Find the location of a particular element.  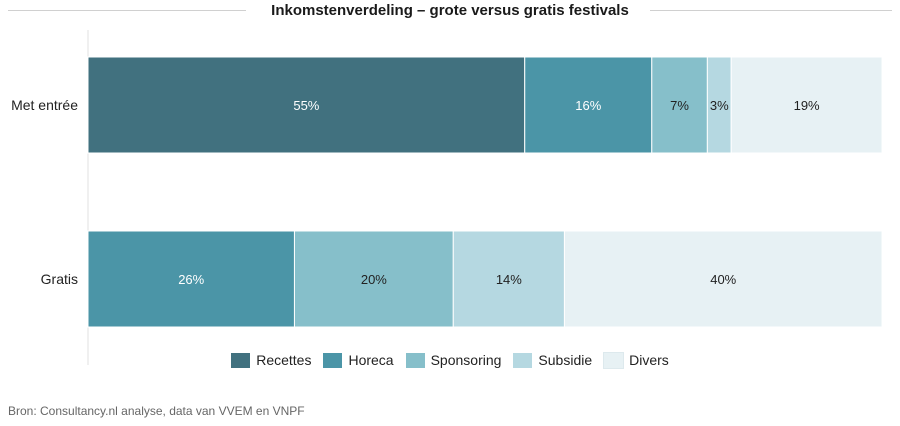

legend: Recettes Horeca Sponsoring Subsidie Divers is located at coordinates (450, 360).